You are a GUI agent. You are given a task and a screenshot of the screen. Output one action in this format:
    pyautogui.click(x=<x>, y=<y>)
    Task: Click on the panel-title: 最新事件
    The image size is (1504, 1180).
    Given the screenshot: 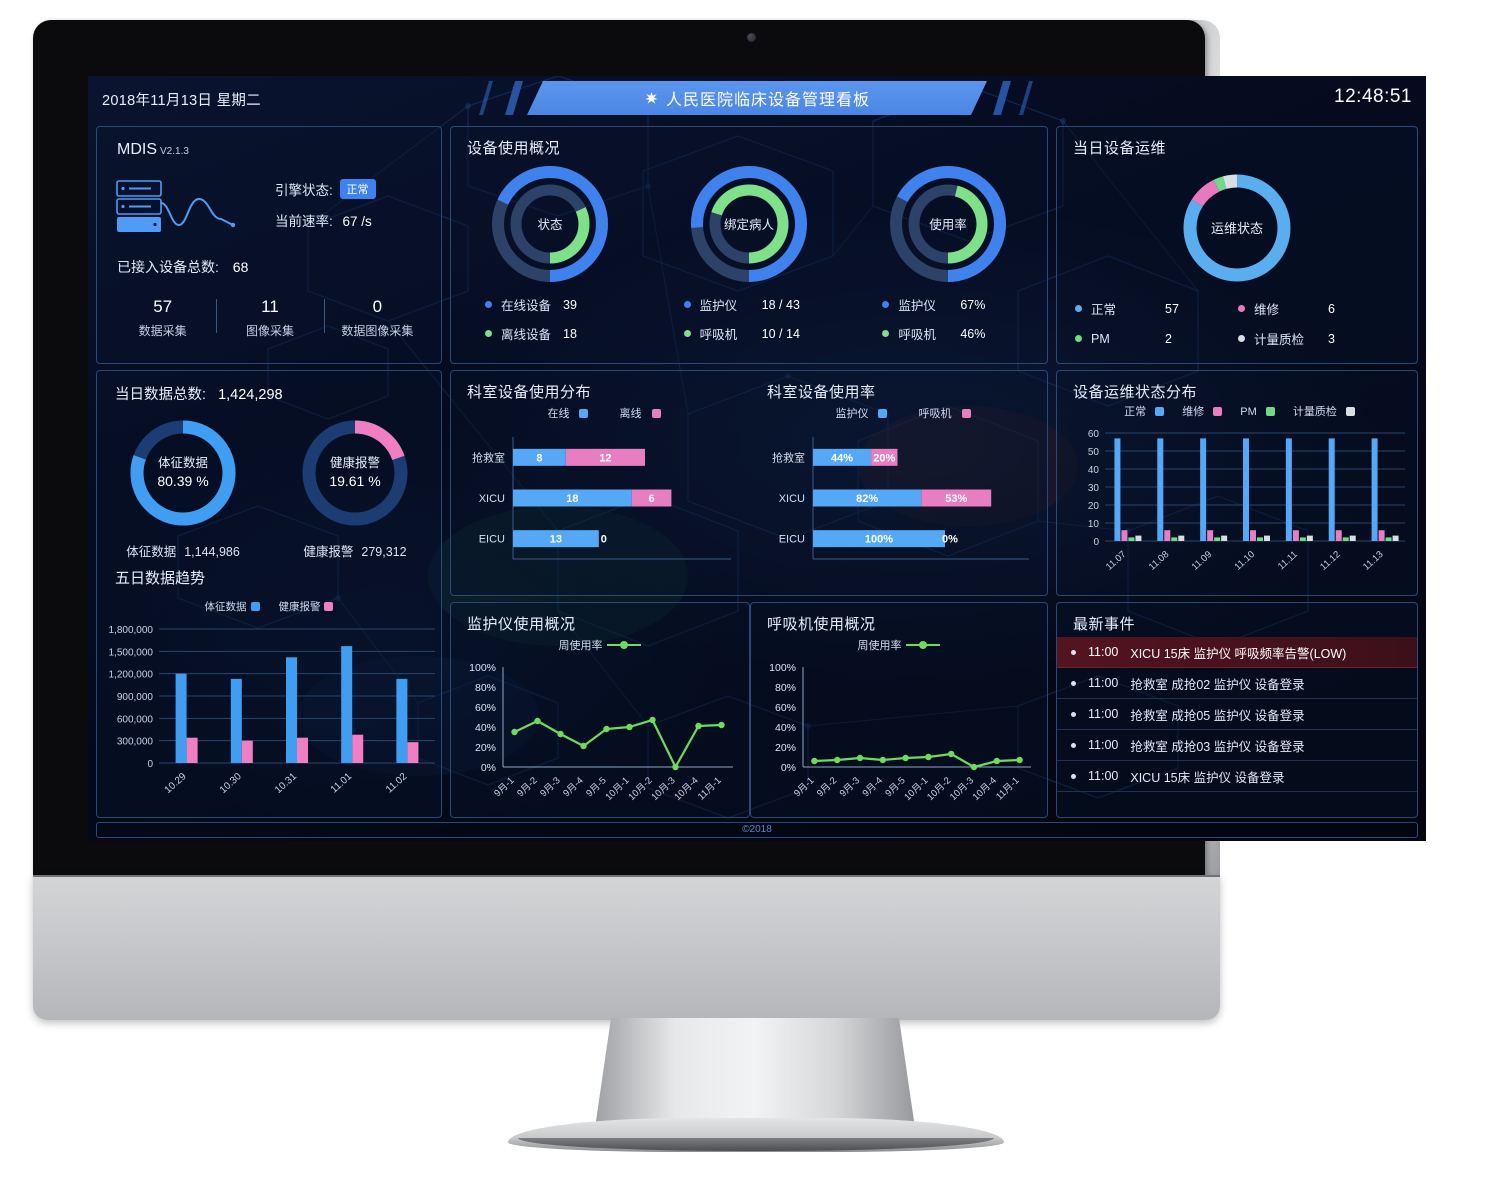 What is the action you would take?
    pyautogui.click(x=1104, y=624)
    